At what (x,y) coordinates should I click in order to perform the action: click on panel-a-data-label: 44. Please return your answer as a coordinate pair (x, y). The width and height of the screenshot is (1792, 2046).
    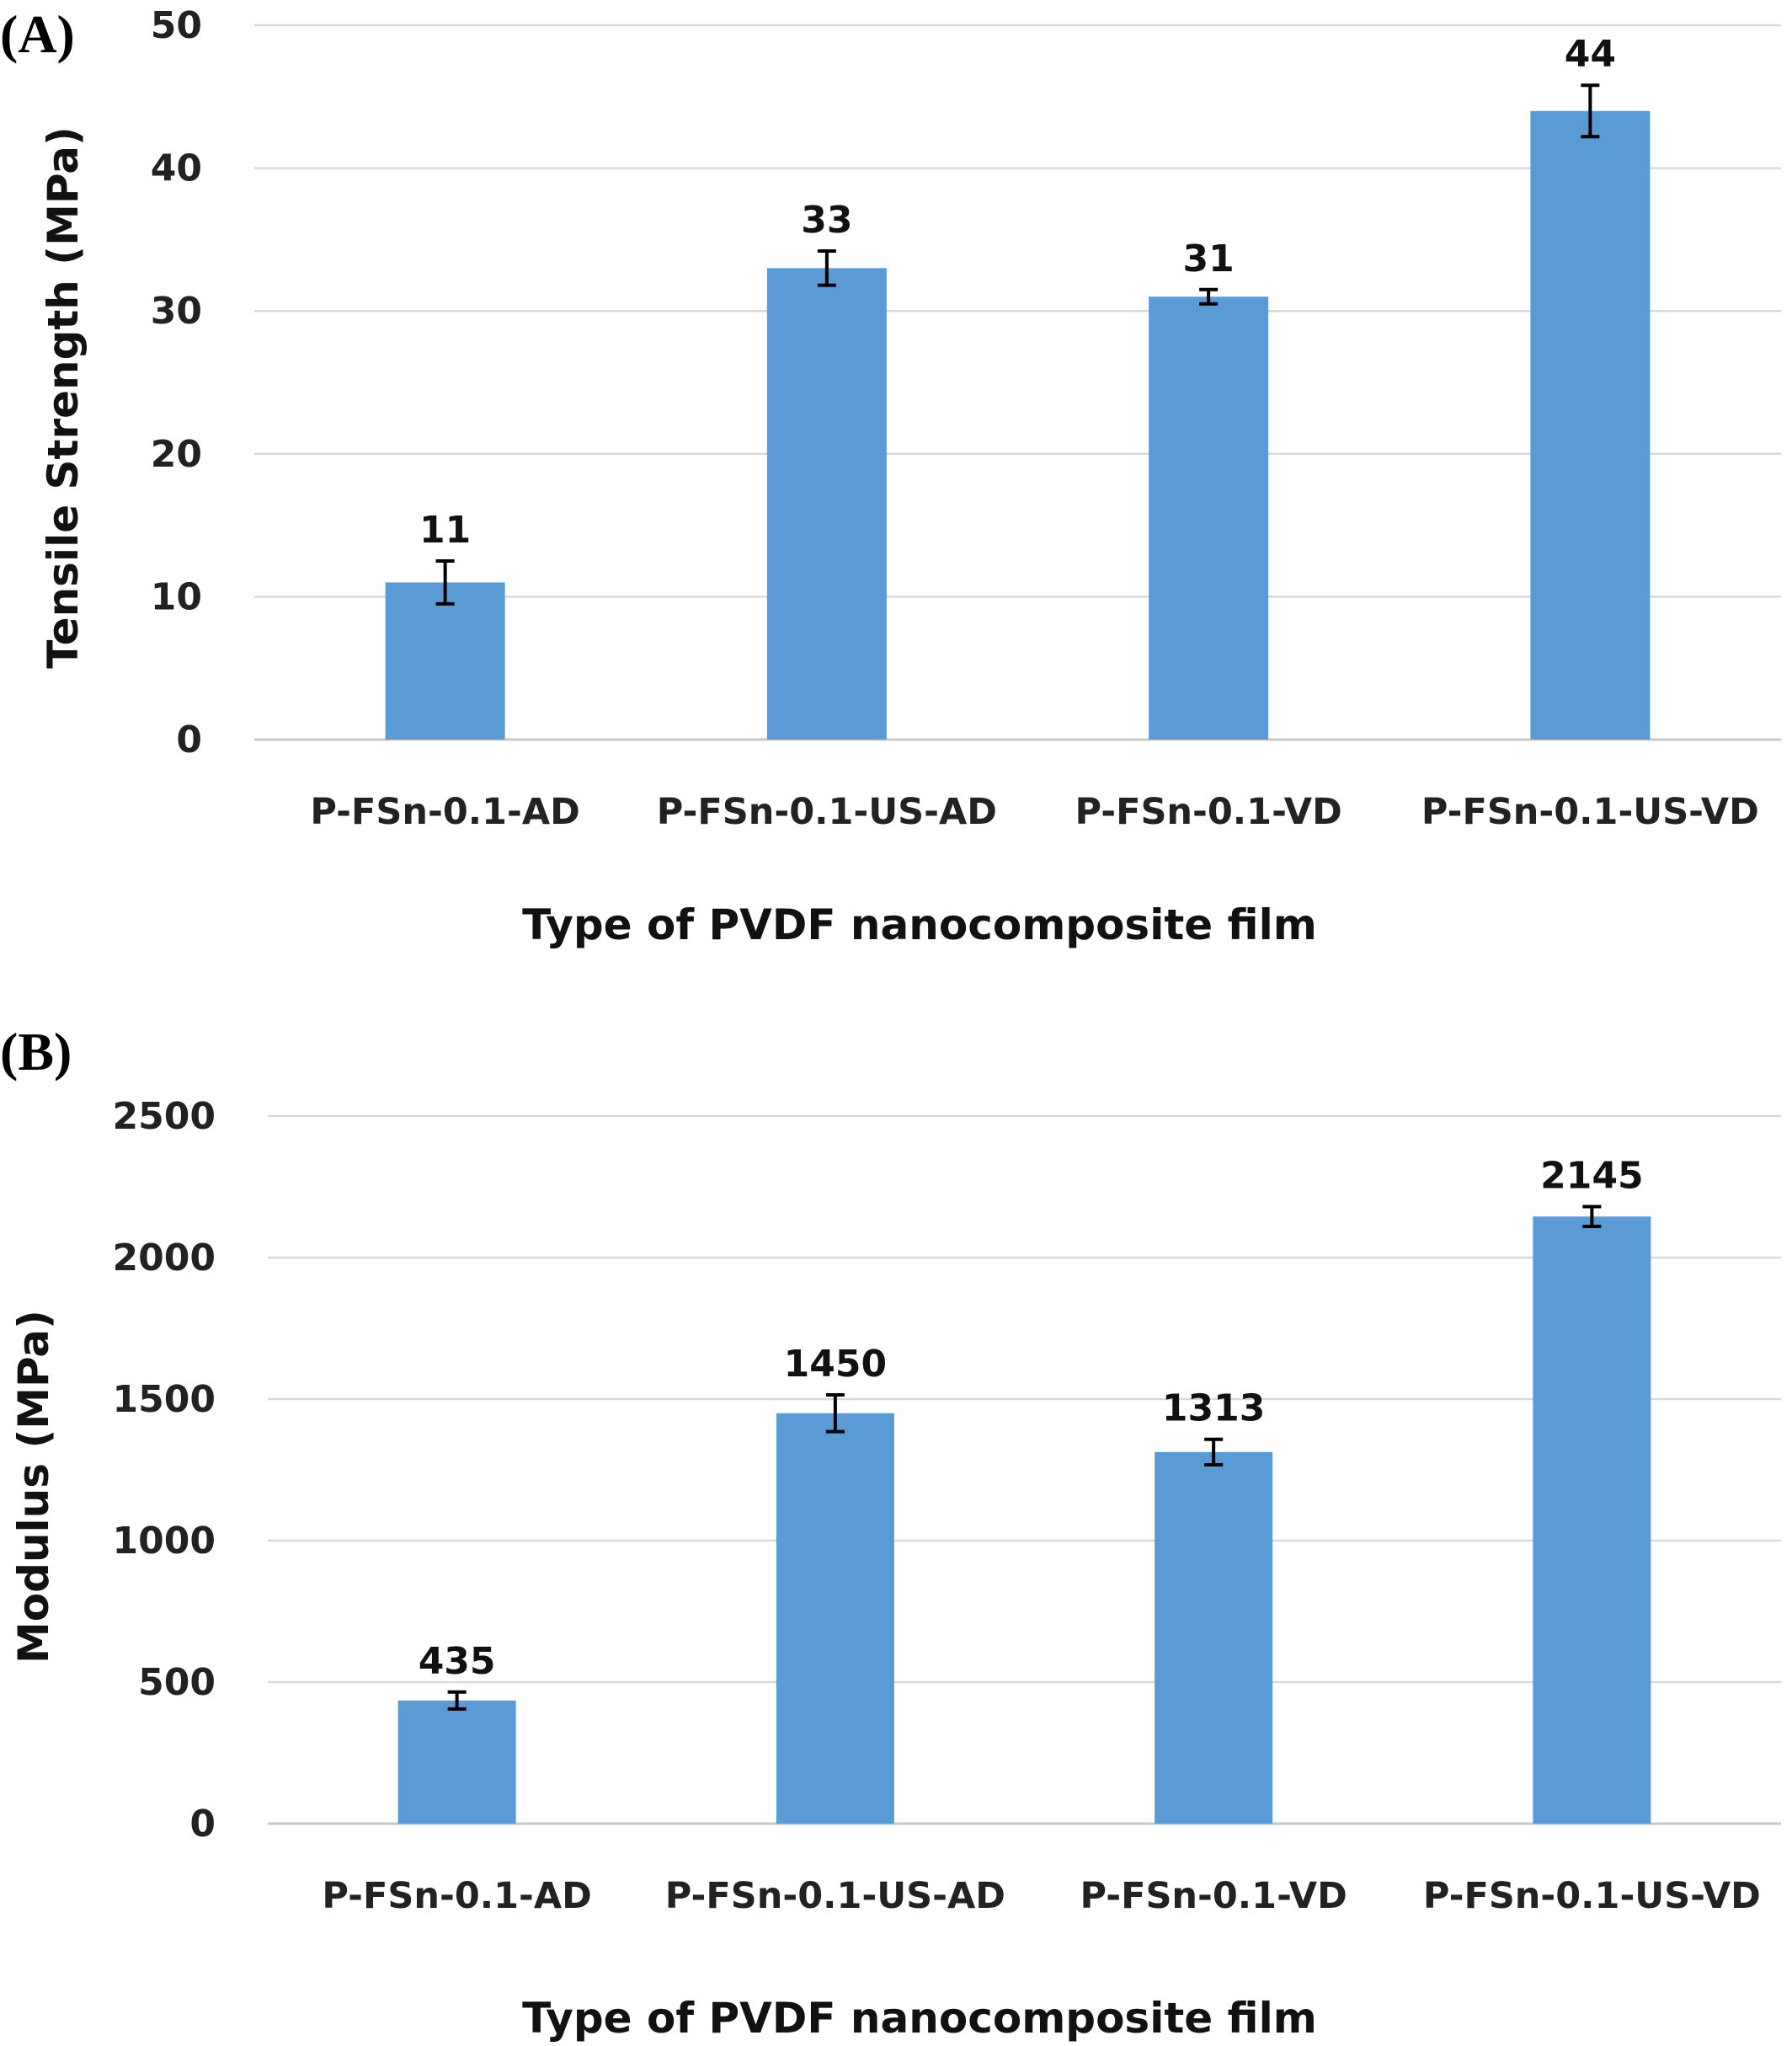
    Looking at the image, I should click on (1590, 54).